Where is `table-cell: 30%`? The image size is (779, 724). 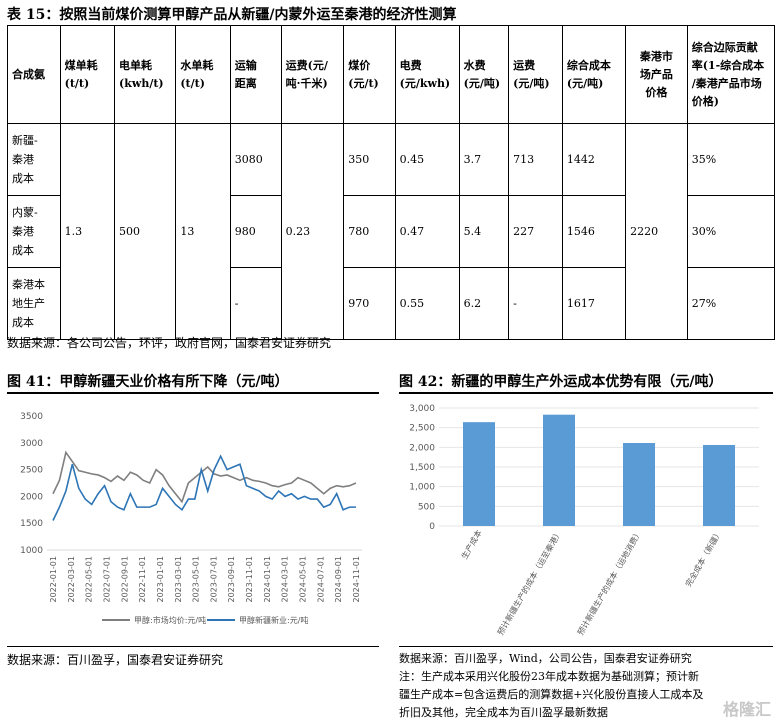 table-cell: 30% is located at coordinates (731, 231).